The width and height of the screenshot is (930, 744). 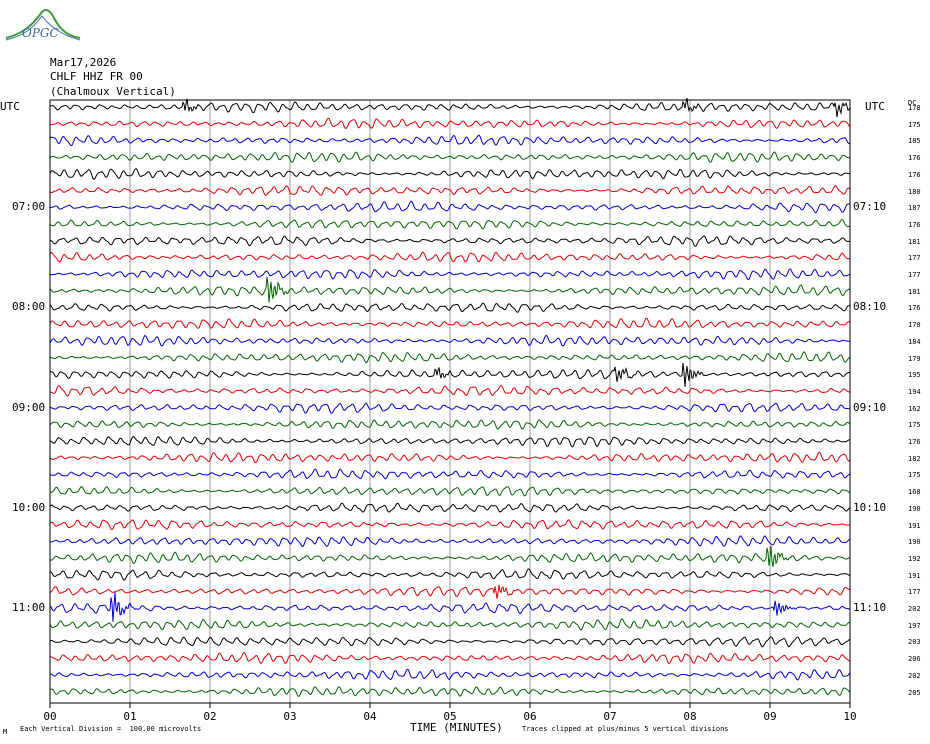 What do you see at coordinates (914, 358) in the screenshot?
I see `dc-offset-label: 179` at bounding box center [914, 358].